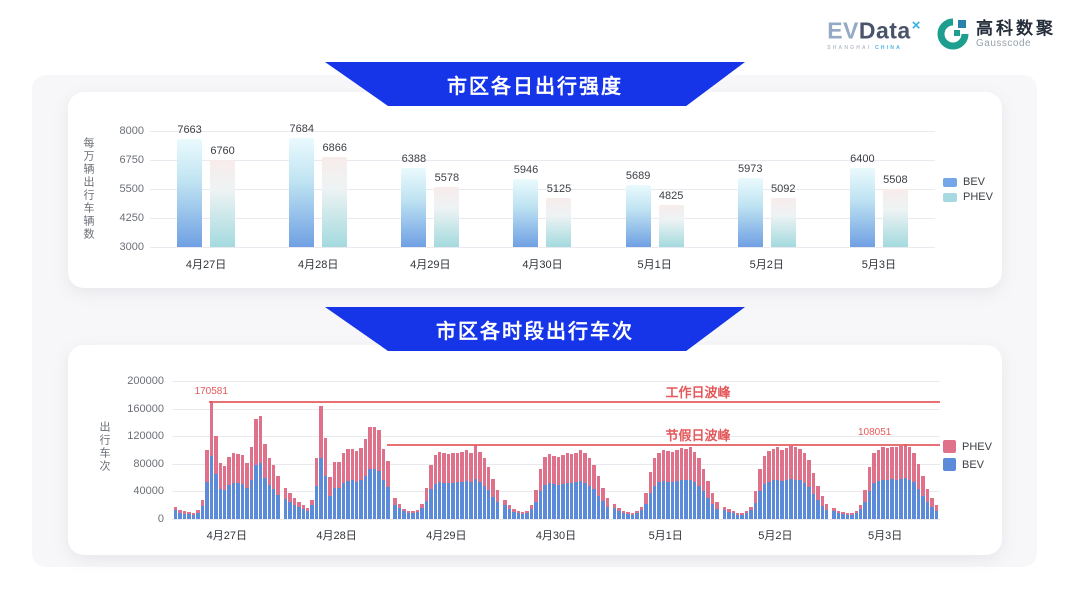  Describe the element at coordinates (783, 189) in the screenshot. I see `phev-value-label: 5092` at that location.